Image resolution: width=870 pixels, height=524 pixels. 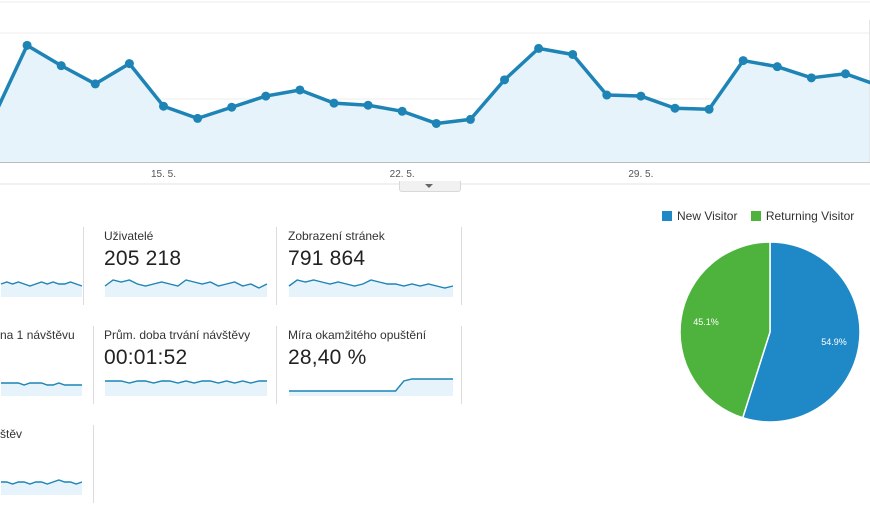 I want to click on metric-value: 205 218, so click(x=143, y=258).